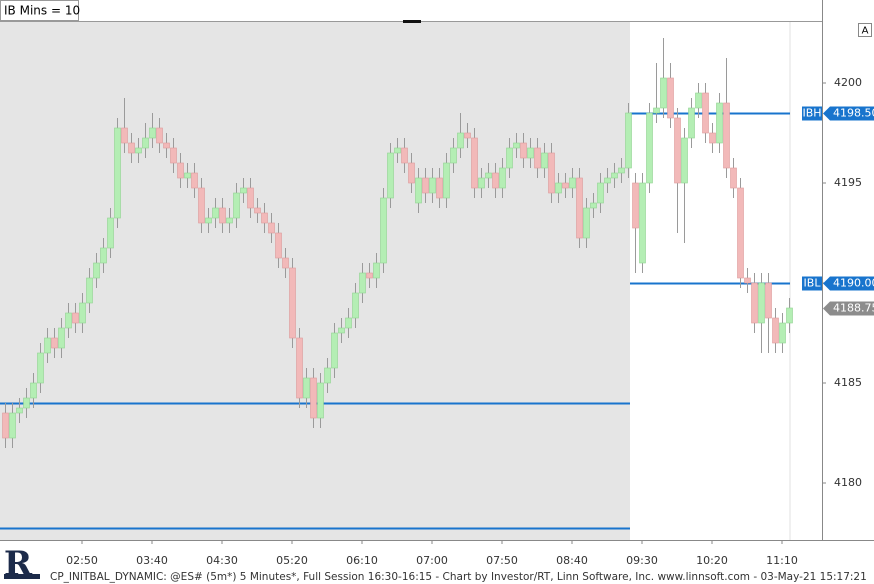 The image size is (874, 584). Describe the element at coordinates (222, 560) in the screenshot. I see `x-tick-label: 04:30` at that location.